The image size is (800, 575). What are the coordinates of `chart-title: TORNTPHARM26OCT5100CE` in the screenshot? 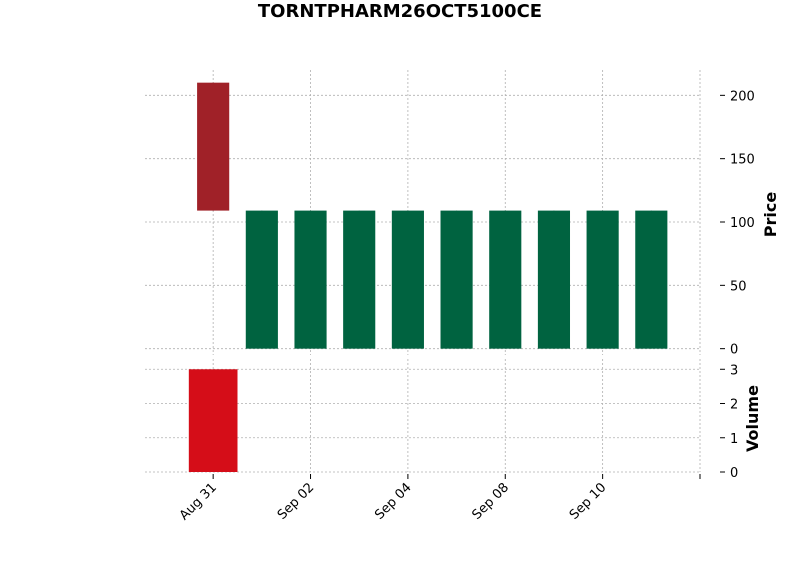 It's located at (400, 11).